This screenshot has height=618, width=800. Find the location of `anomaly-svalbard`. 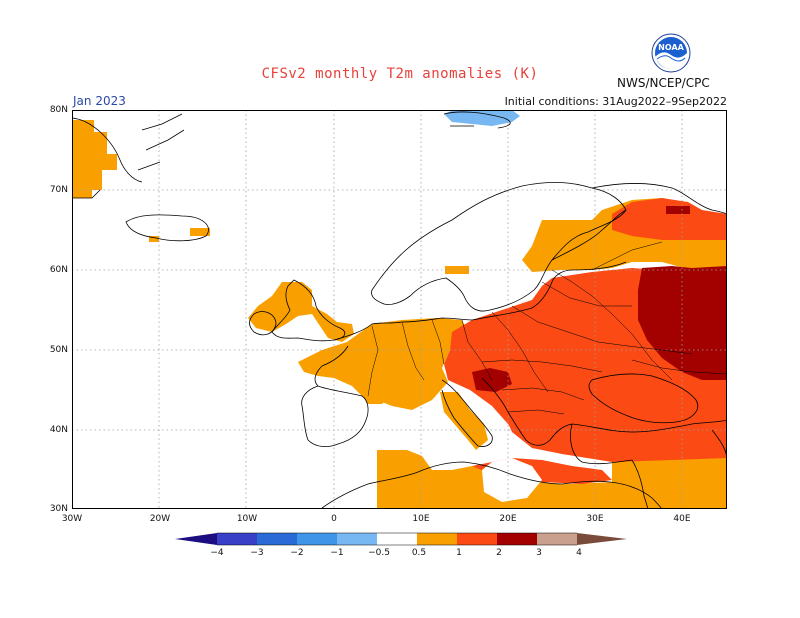

anomaly-svalbard is located at coordinates (482, 118).